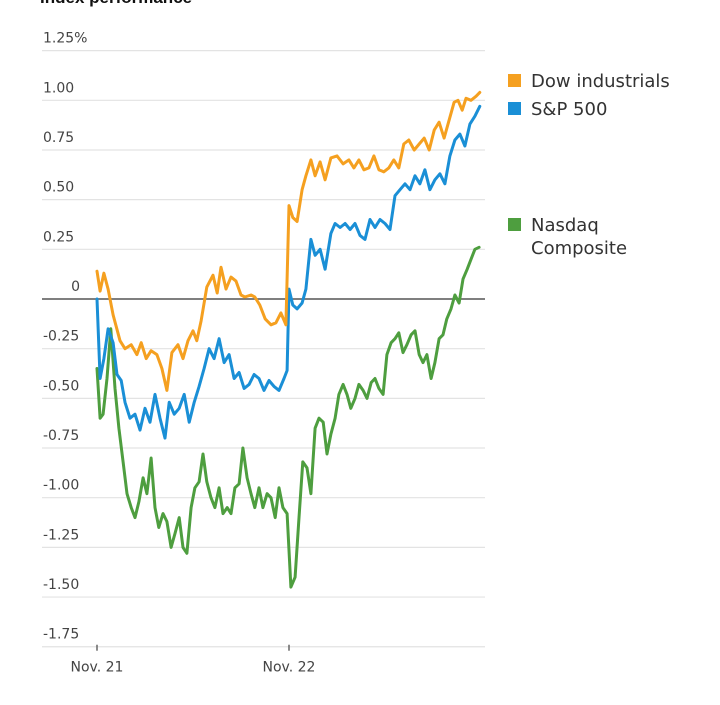 This screenshot has height=705, width=720. Describe the element at coordinates (289, 668) in the screenshot. I see `x-tick-label: Nov. 22` at that location.